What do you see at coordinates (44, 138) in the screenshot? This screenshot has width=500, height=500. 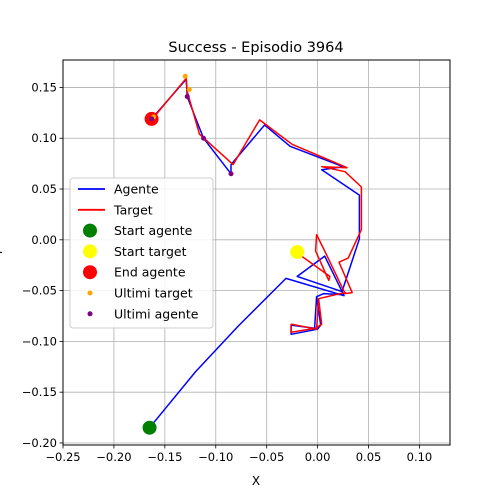 I see `y-tick-label: 0.10` at bounding box center [44, 138].